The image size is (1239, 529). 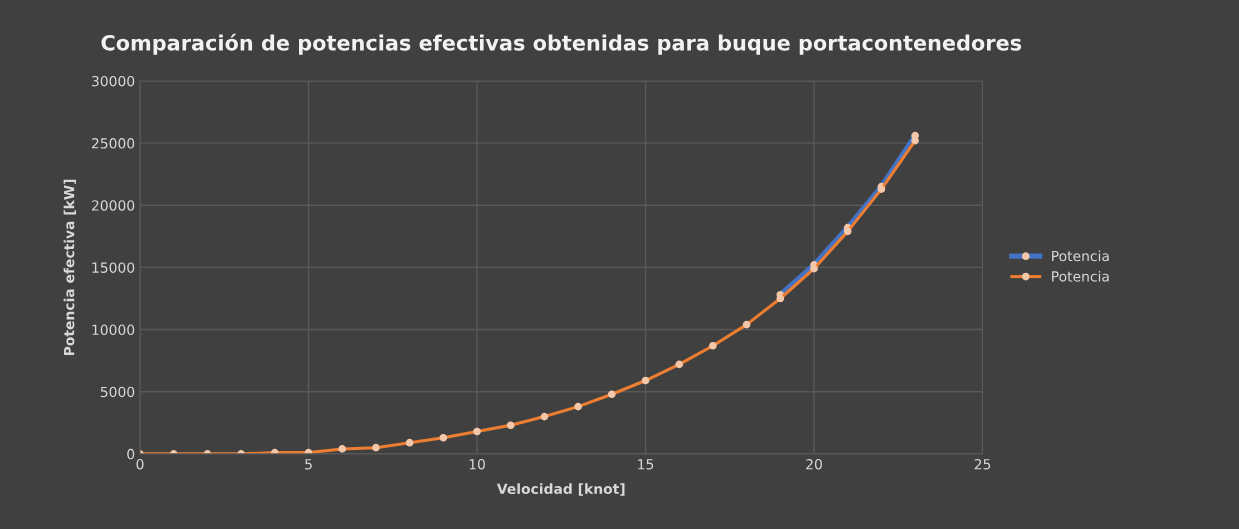 What do you see at coordinates (113, 330) in the screenshot?
I see `y-tick-label: 10000` at bounding box center [113, 330].